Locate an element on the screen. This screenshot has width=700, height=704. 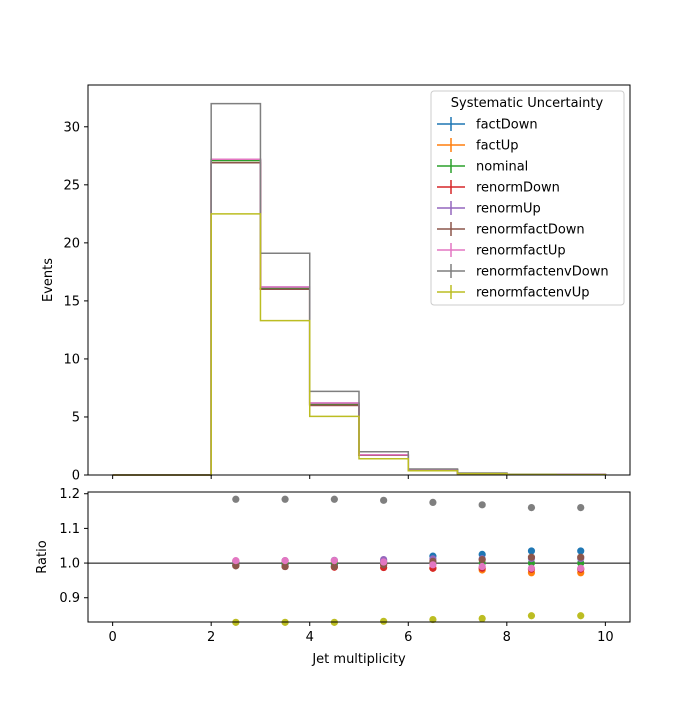
legend-label: renormfactDown is located at coordinates (530, 230).